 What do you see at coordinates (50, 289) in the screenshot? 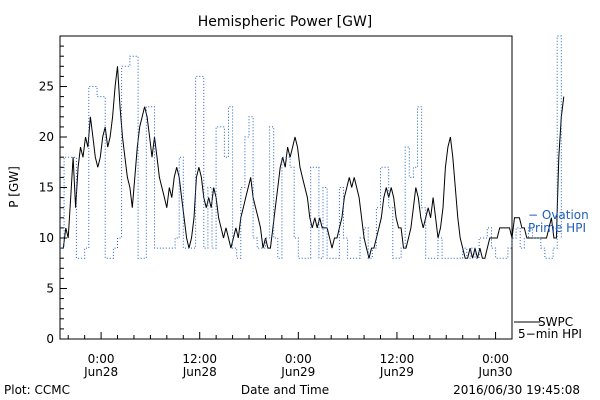
I see `y-tick-label: 5` at bounding box center [50, 289].